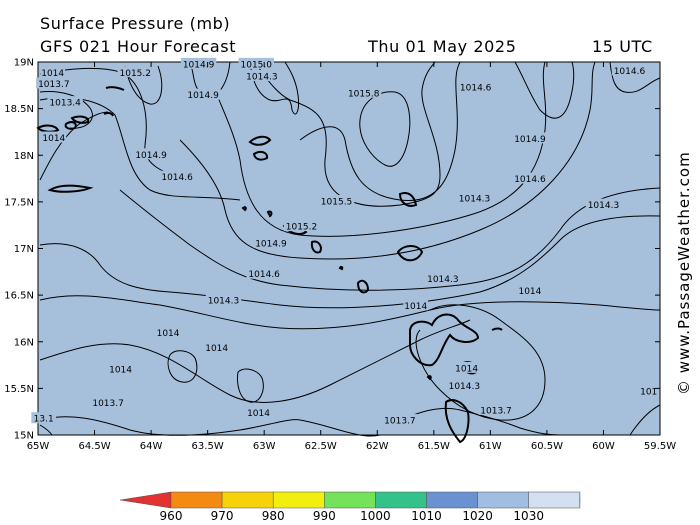 The image size is (700, 525). What do you see at coordinates (145, 500) in the screenshot?
I see `colorbar-low-cap` at bounding box center [145, 500].